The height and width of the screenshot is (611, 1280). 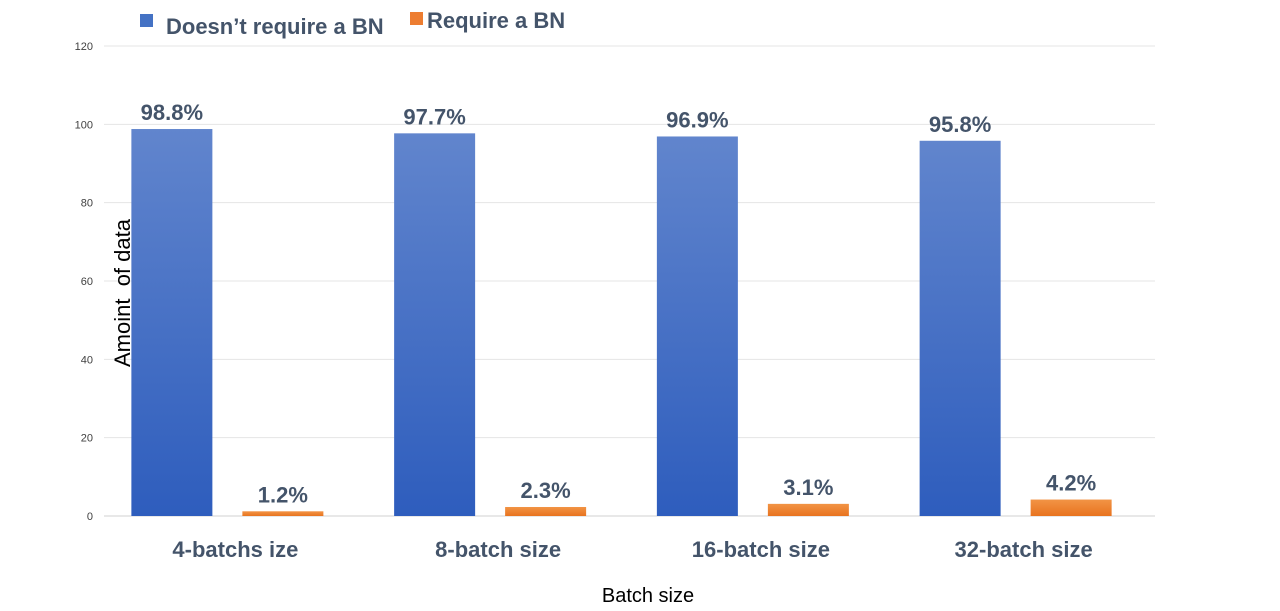 What do you see at coordinates (434, 116) in the screenshot?
I see `data-label-series-1-2: 97.7%` at bounding box center [434, 116].